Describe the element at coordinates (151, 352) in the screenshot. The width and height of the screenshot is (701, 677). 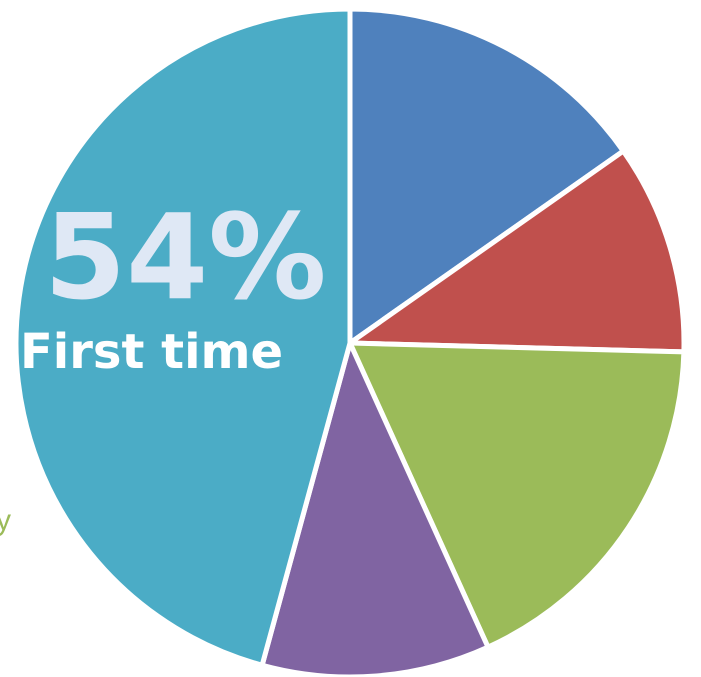
I see `pie-annotation-caption: First time` at that location.